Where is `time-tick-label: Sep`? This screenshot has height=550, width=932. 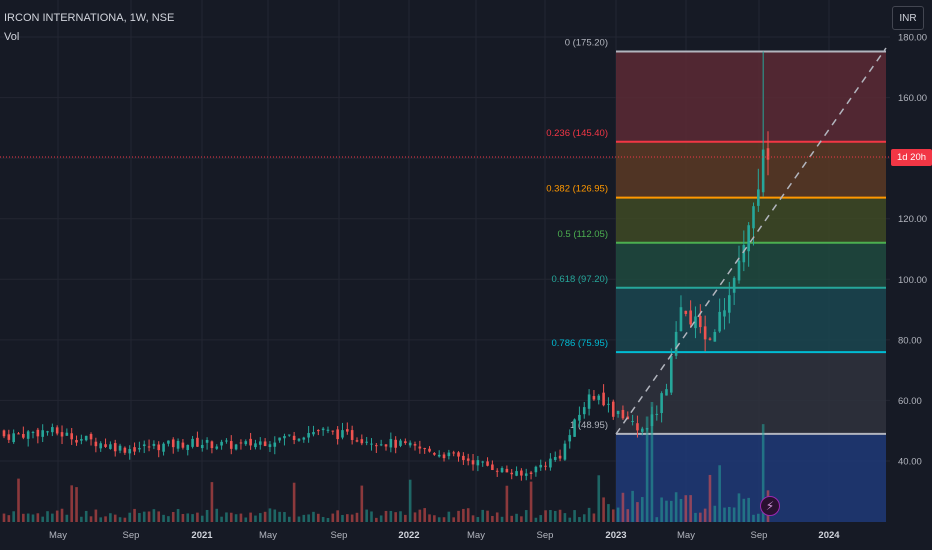
time-tick-label: Sep is located at coordinates (131, 535).